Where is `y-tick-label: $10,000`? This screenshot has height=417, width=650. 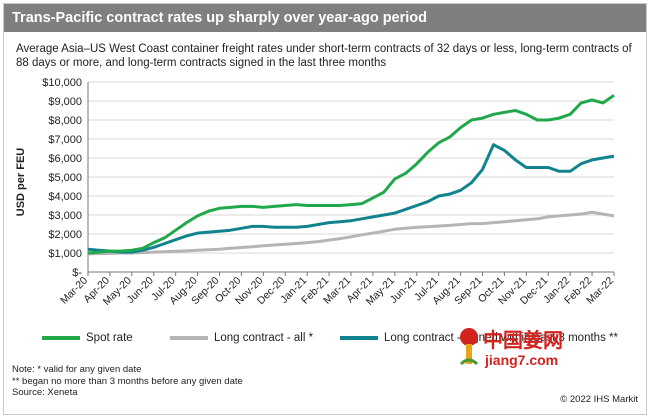
y-tick-label: $10,000 is located at coordinates (62, 83).